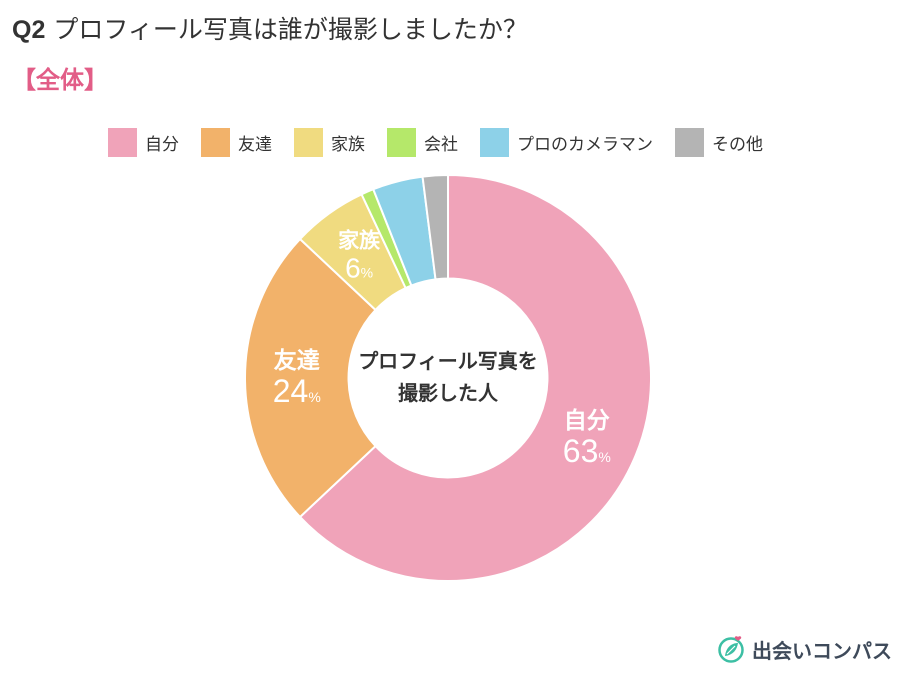  What do you see at coordinates (448, 393) in the screenshot?
I see `center-label-line: 撮影した人` at bounding box center [448, 393].